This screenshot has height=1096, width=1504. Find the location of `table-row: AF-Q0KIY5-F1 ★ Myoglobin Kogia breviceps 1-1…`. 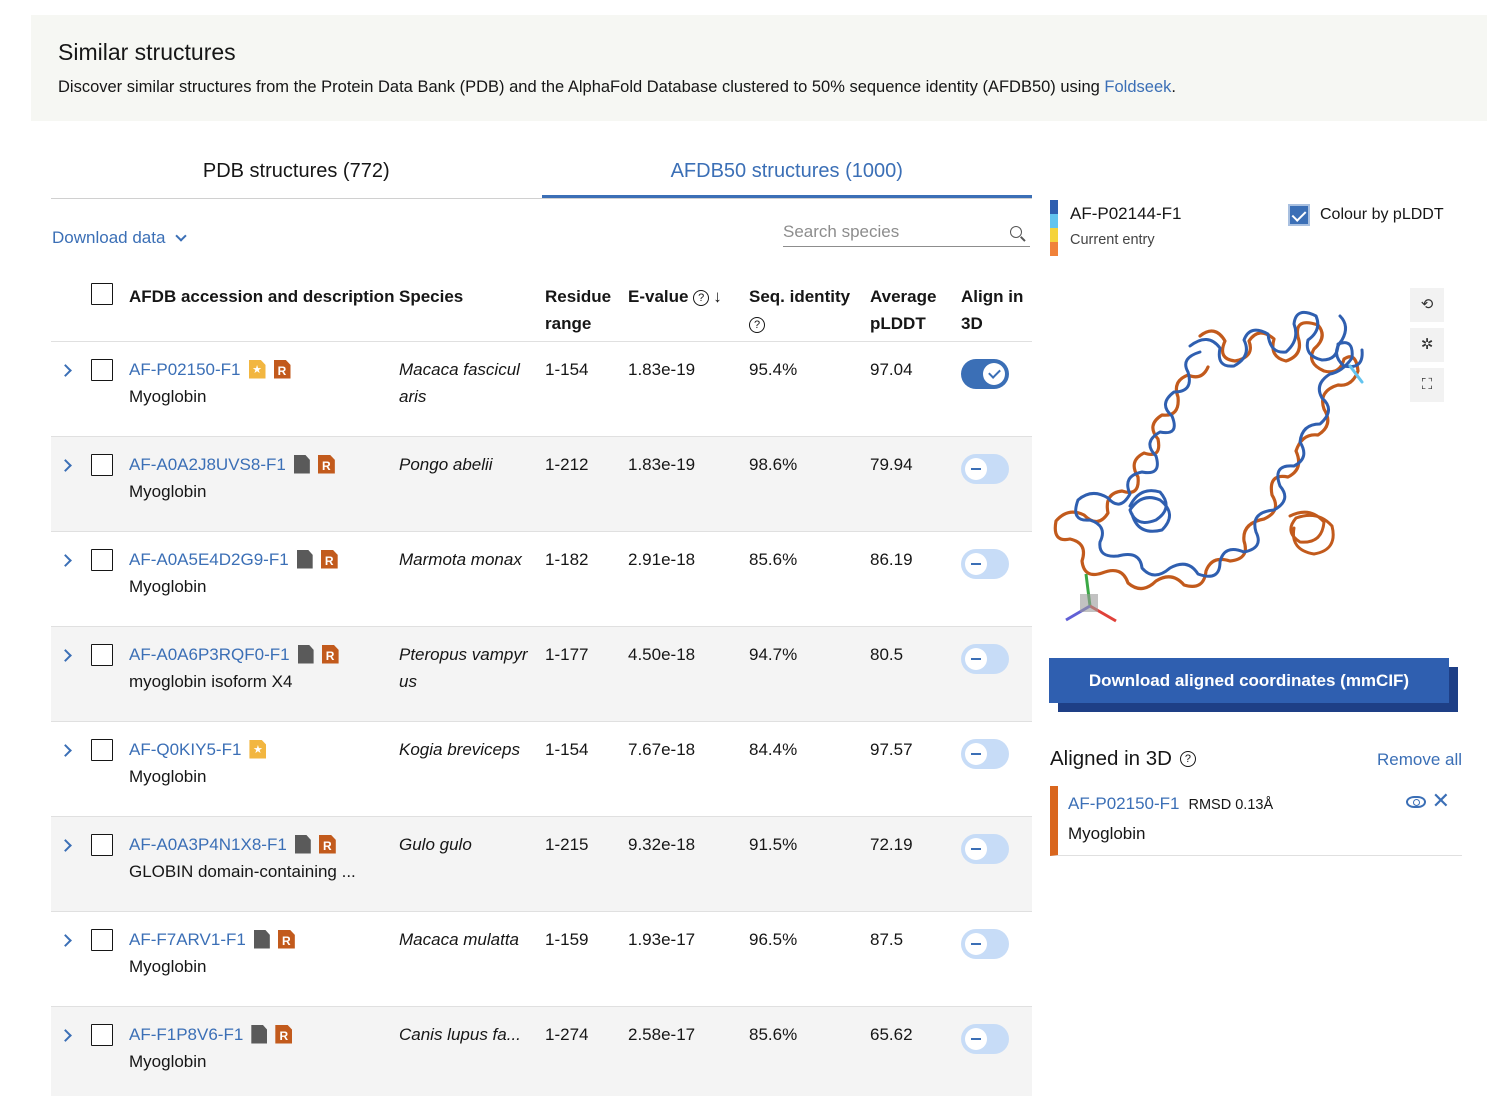

table-row: AF-Q0KIY5-F1 ★ Myoglobin Kogia breviceps 1-1… is located at coordinates (541, 768).